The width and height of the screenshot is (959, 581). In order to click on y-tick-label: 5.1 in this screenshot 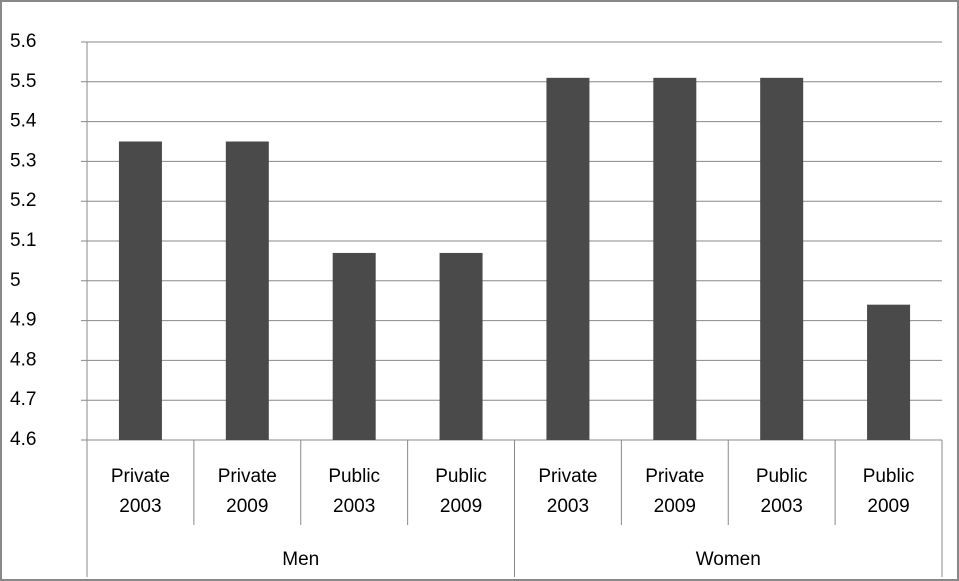, I will do `click(23, 240)`.